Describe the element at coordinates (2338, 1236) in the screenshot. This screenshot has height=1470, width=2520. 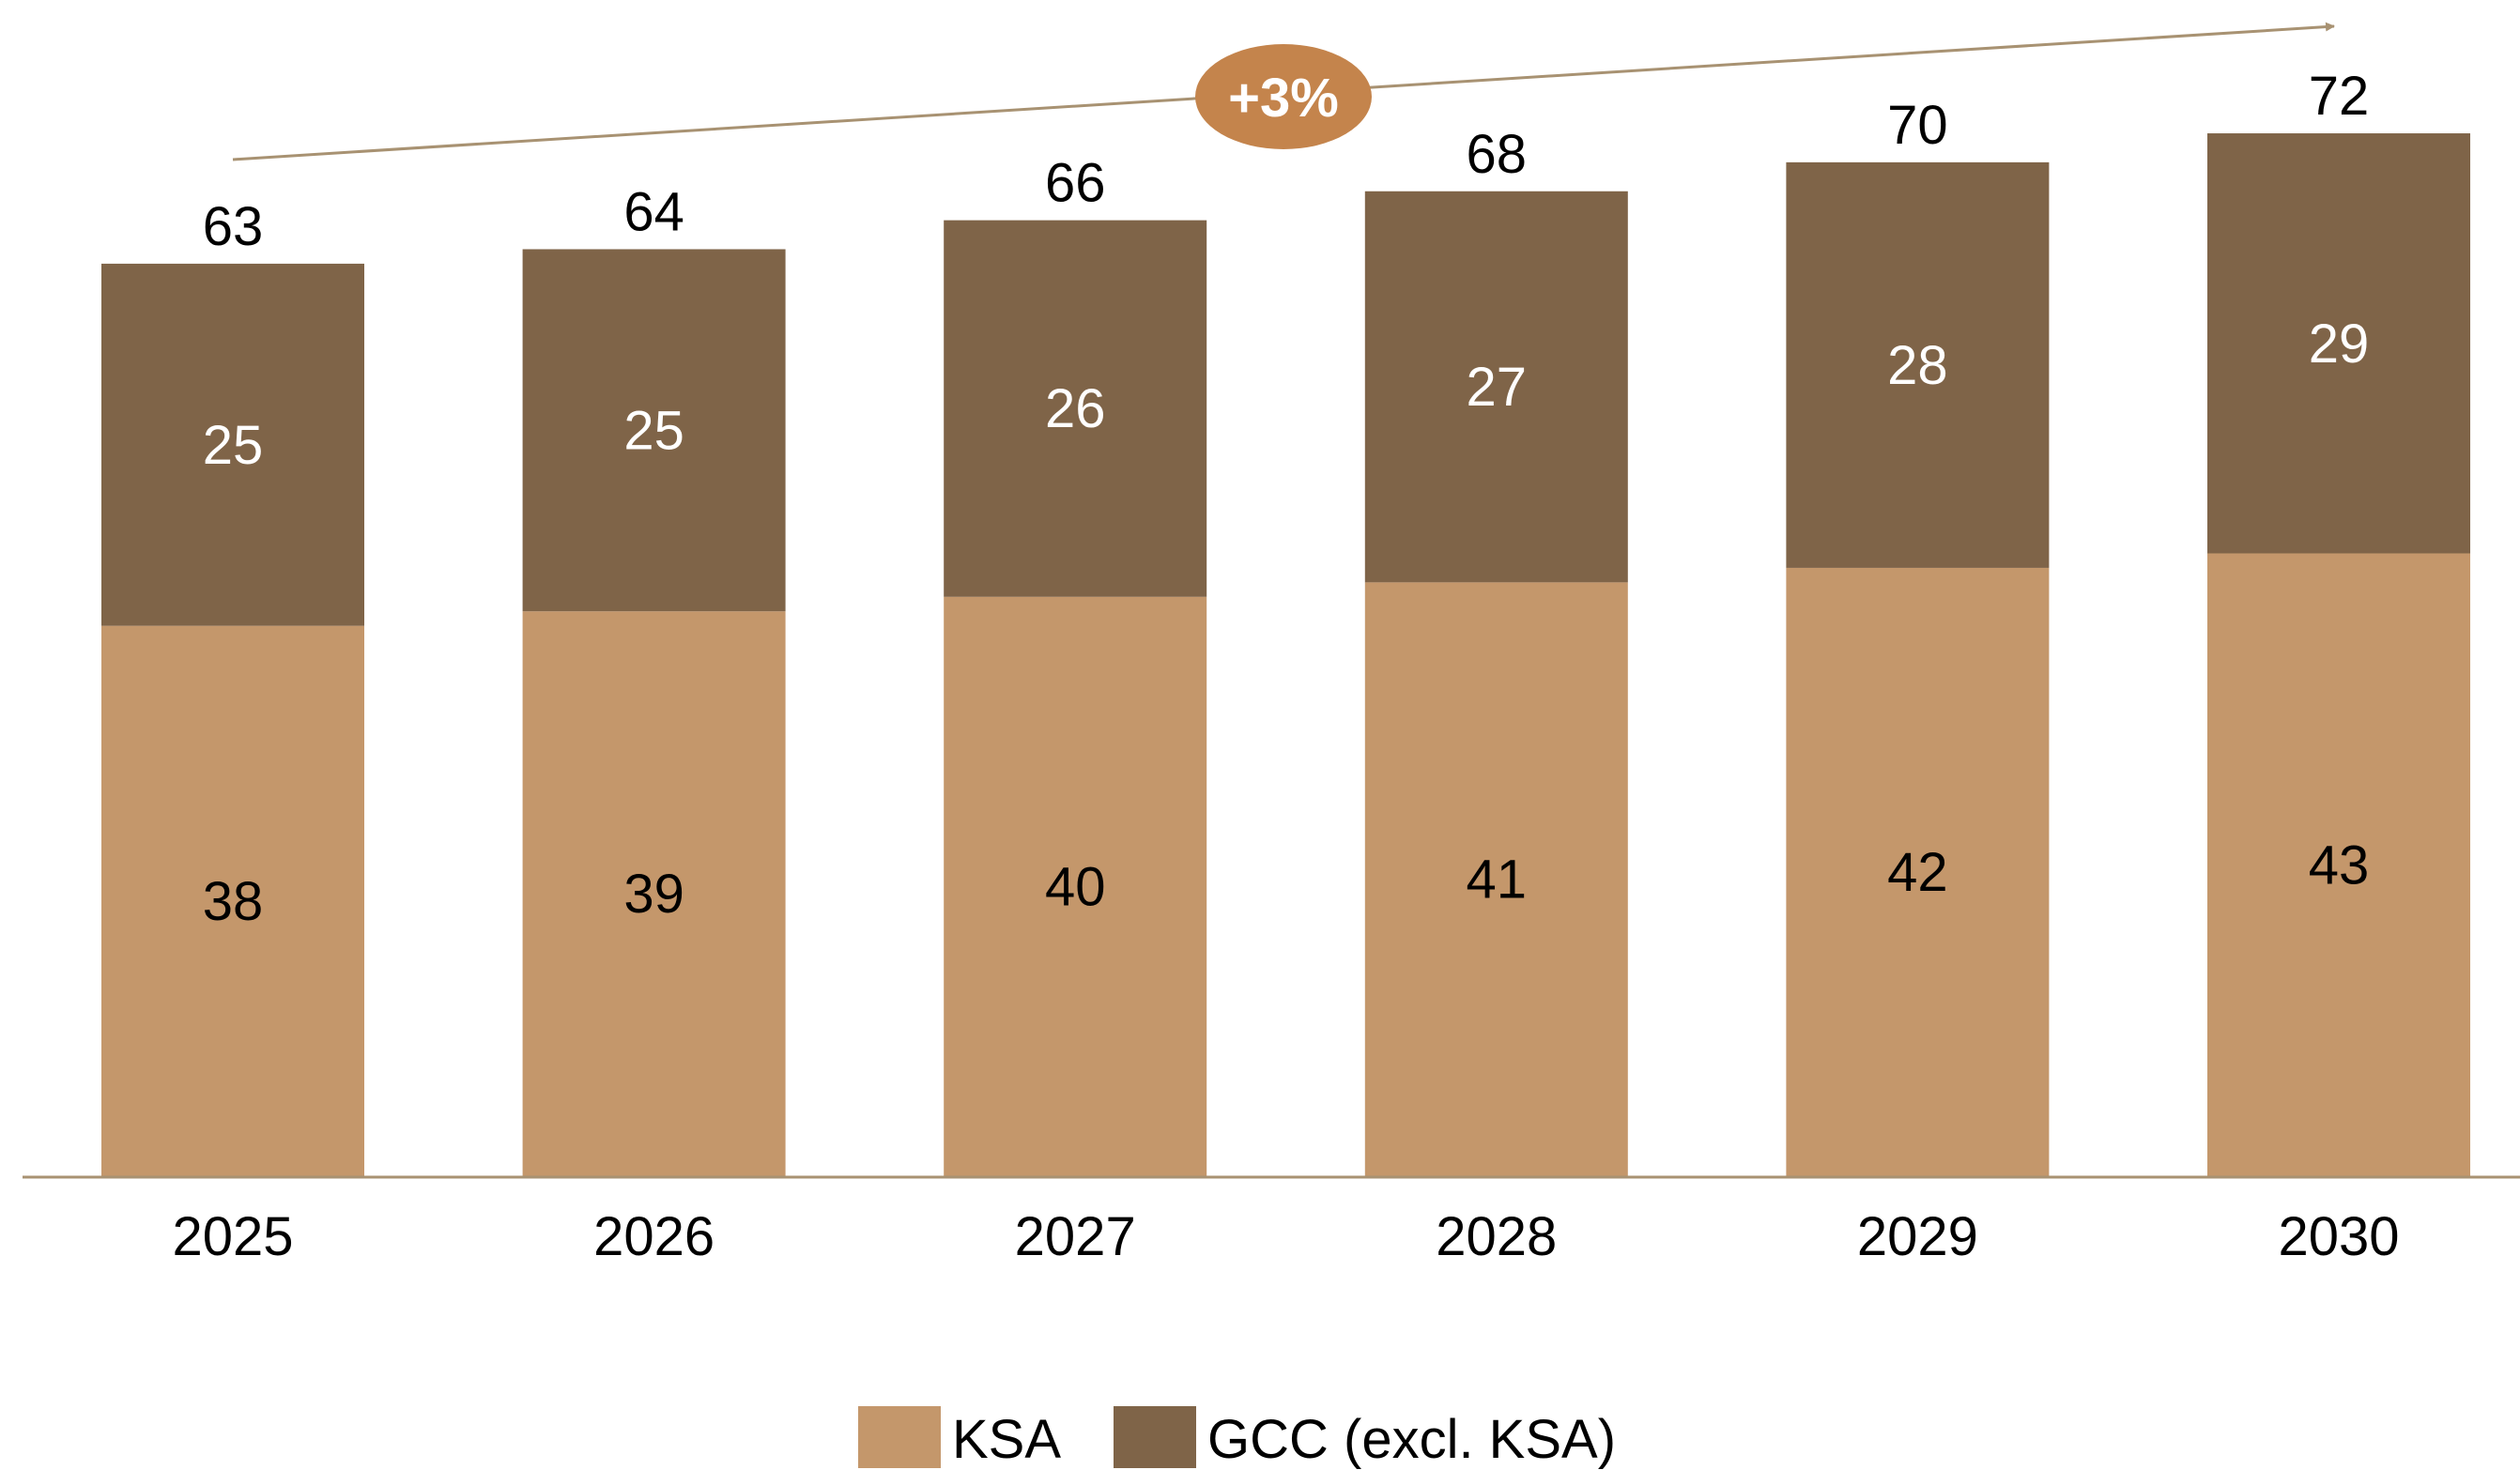
I see `x-tick-label-2030: 2030` at that location.